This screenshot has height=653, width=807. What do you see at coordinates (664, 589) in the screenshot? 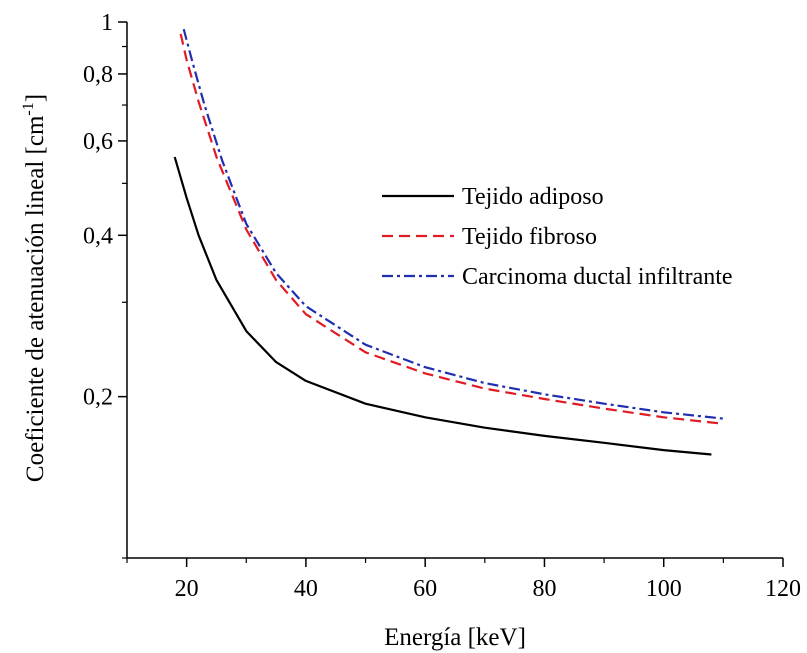
I see `x-tick-label: 100` at bounding box center [664, 589].